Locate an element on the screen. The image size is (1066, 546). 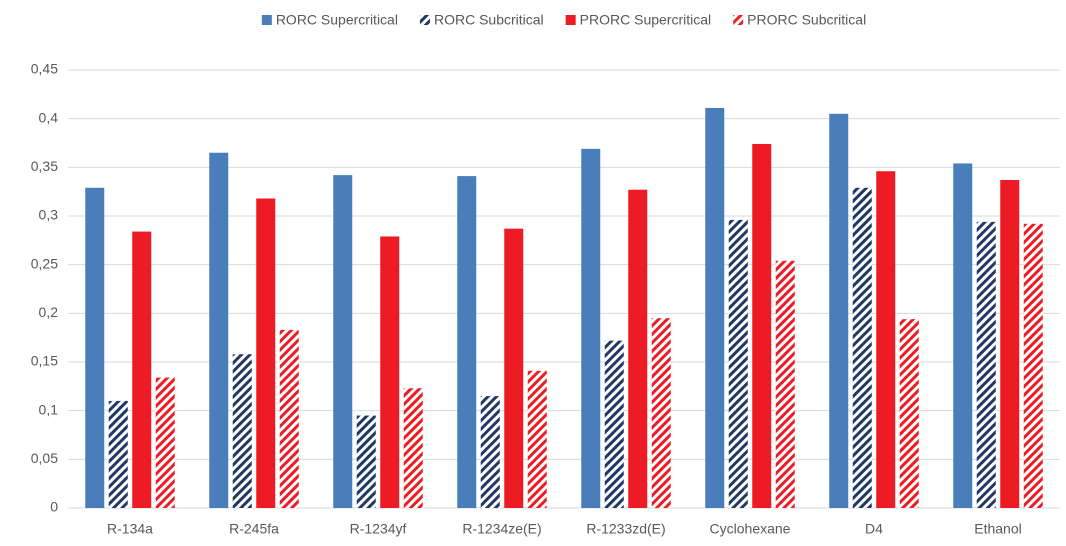
x-tick-label: D4 is located at coordinates (874, 529).